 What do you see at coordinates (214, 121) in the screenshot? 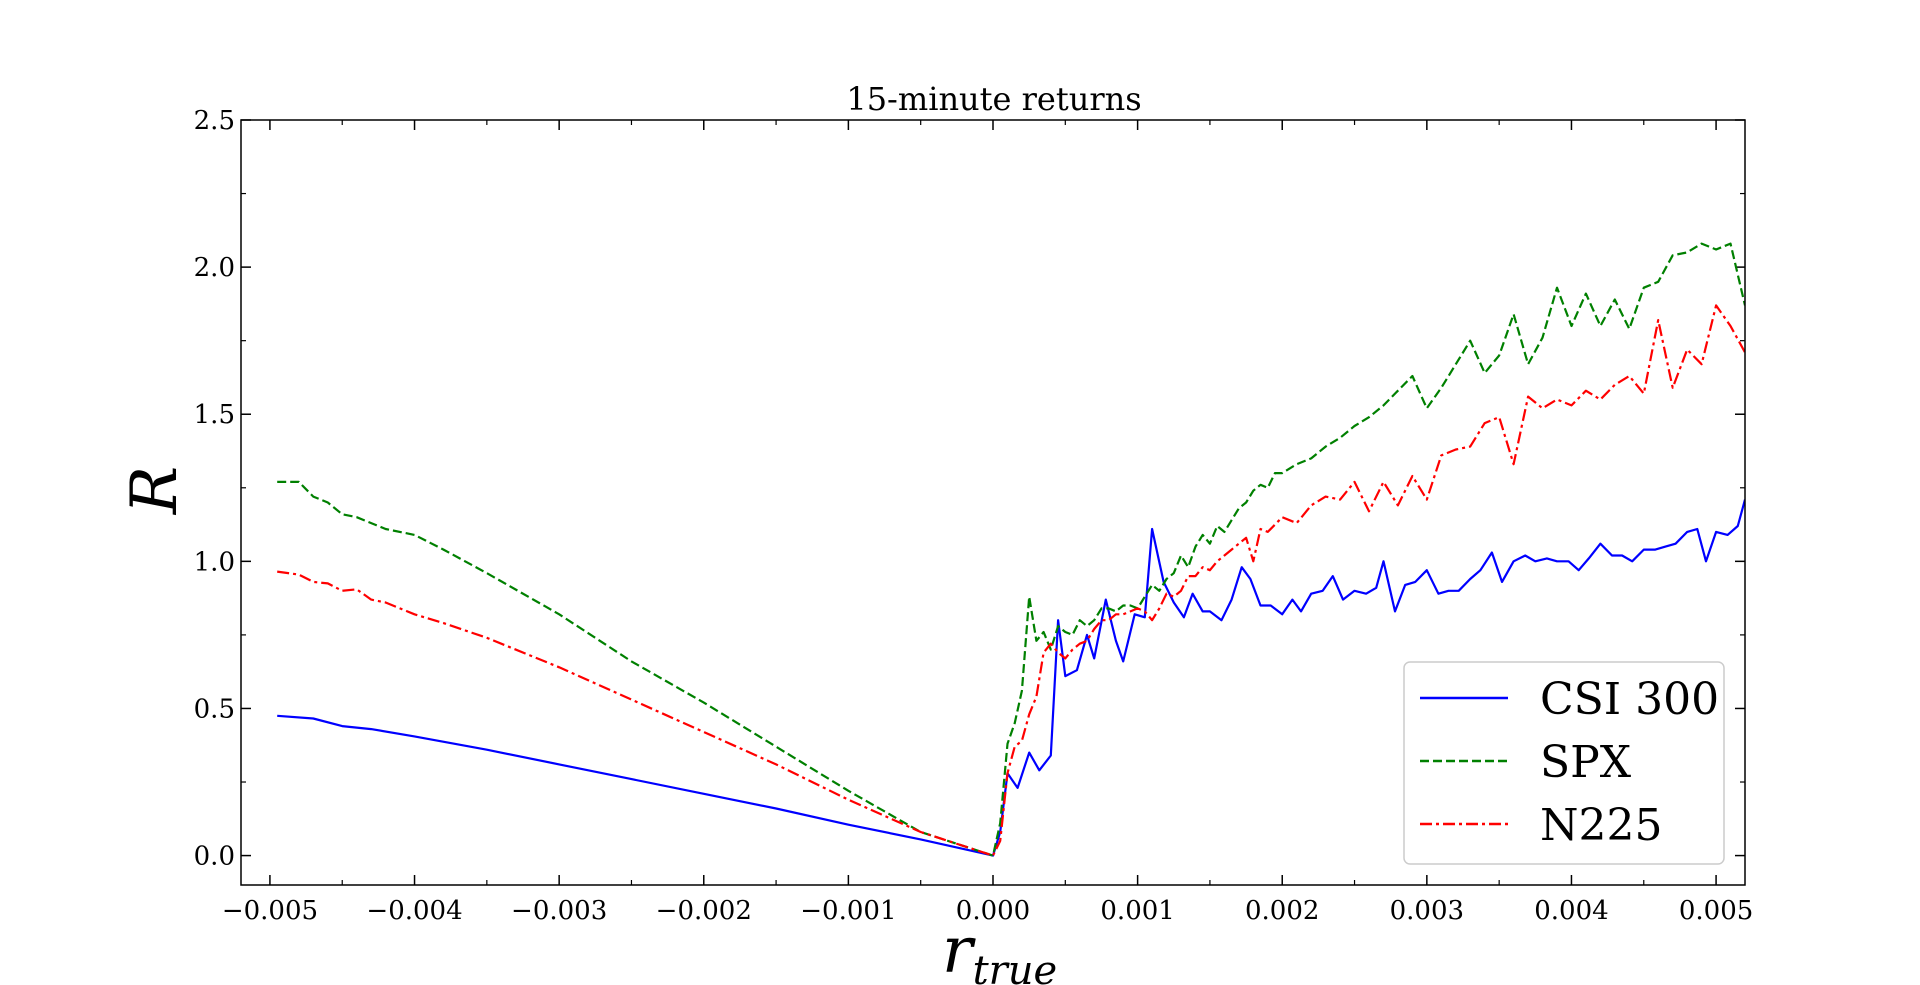
I see `y-tick-label: 2.5` at bounding box center [214, 121].